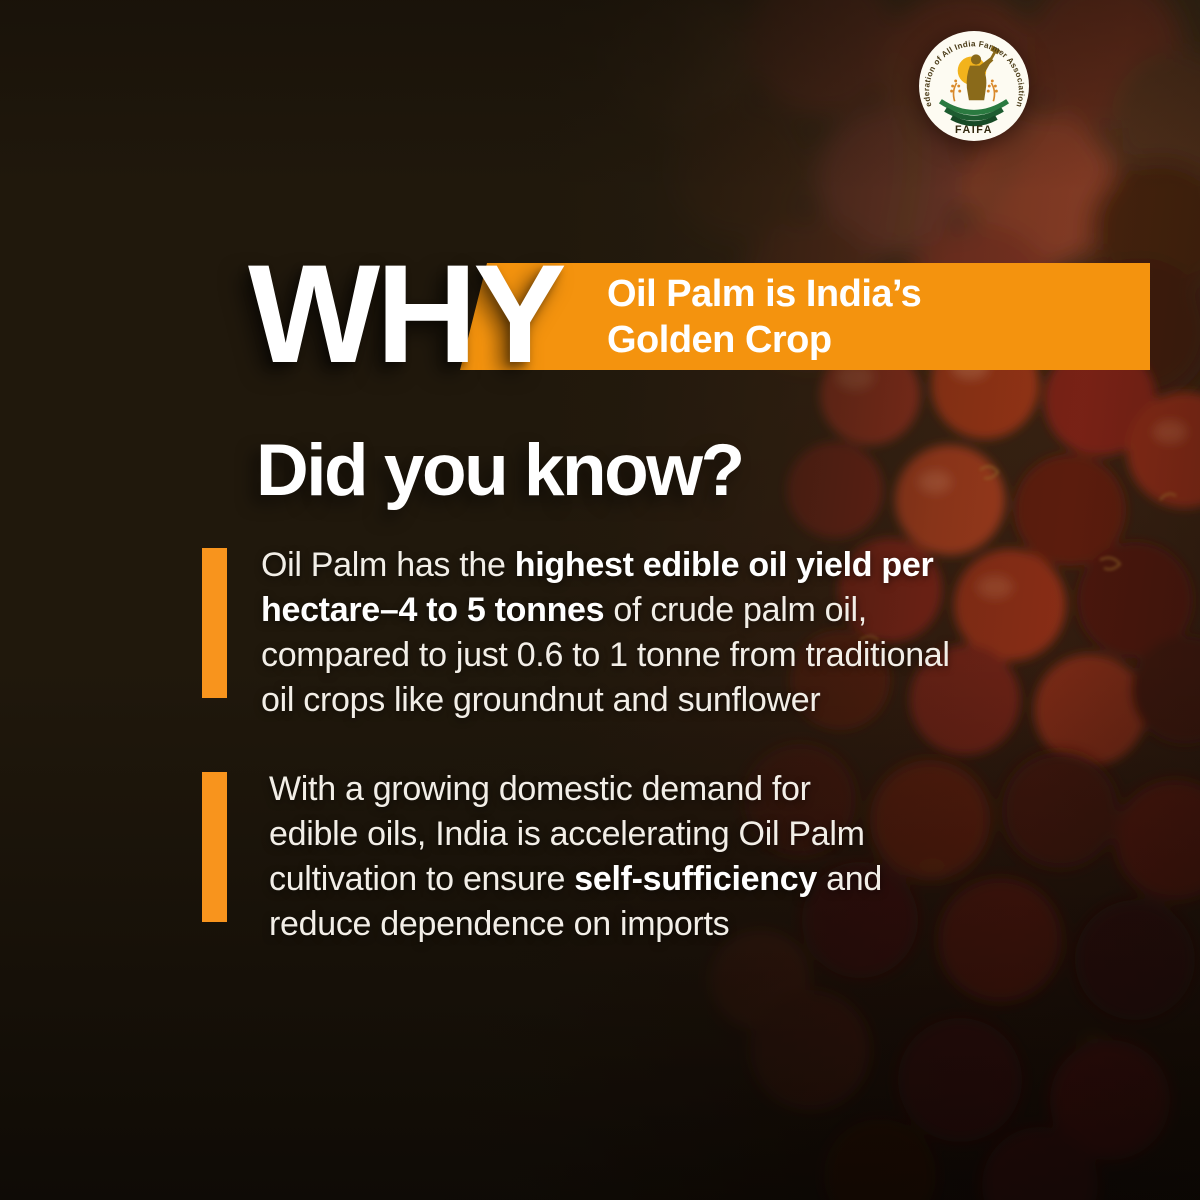 The height and width of the screenshot is (1200, 1200). I want to click on banner-line-2: Golden Crop, so click(719, 339).